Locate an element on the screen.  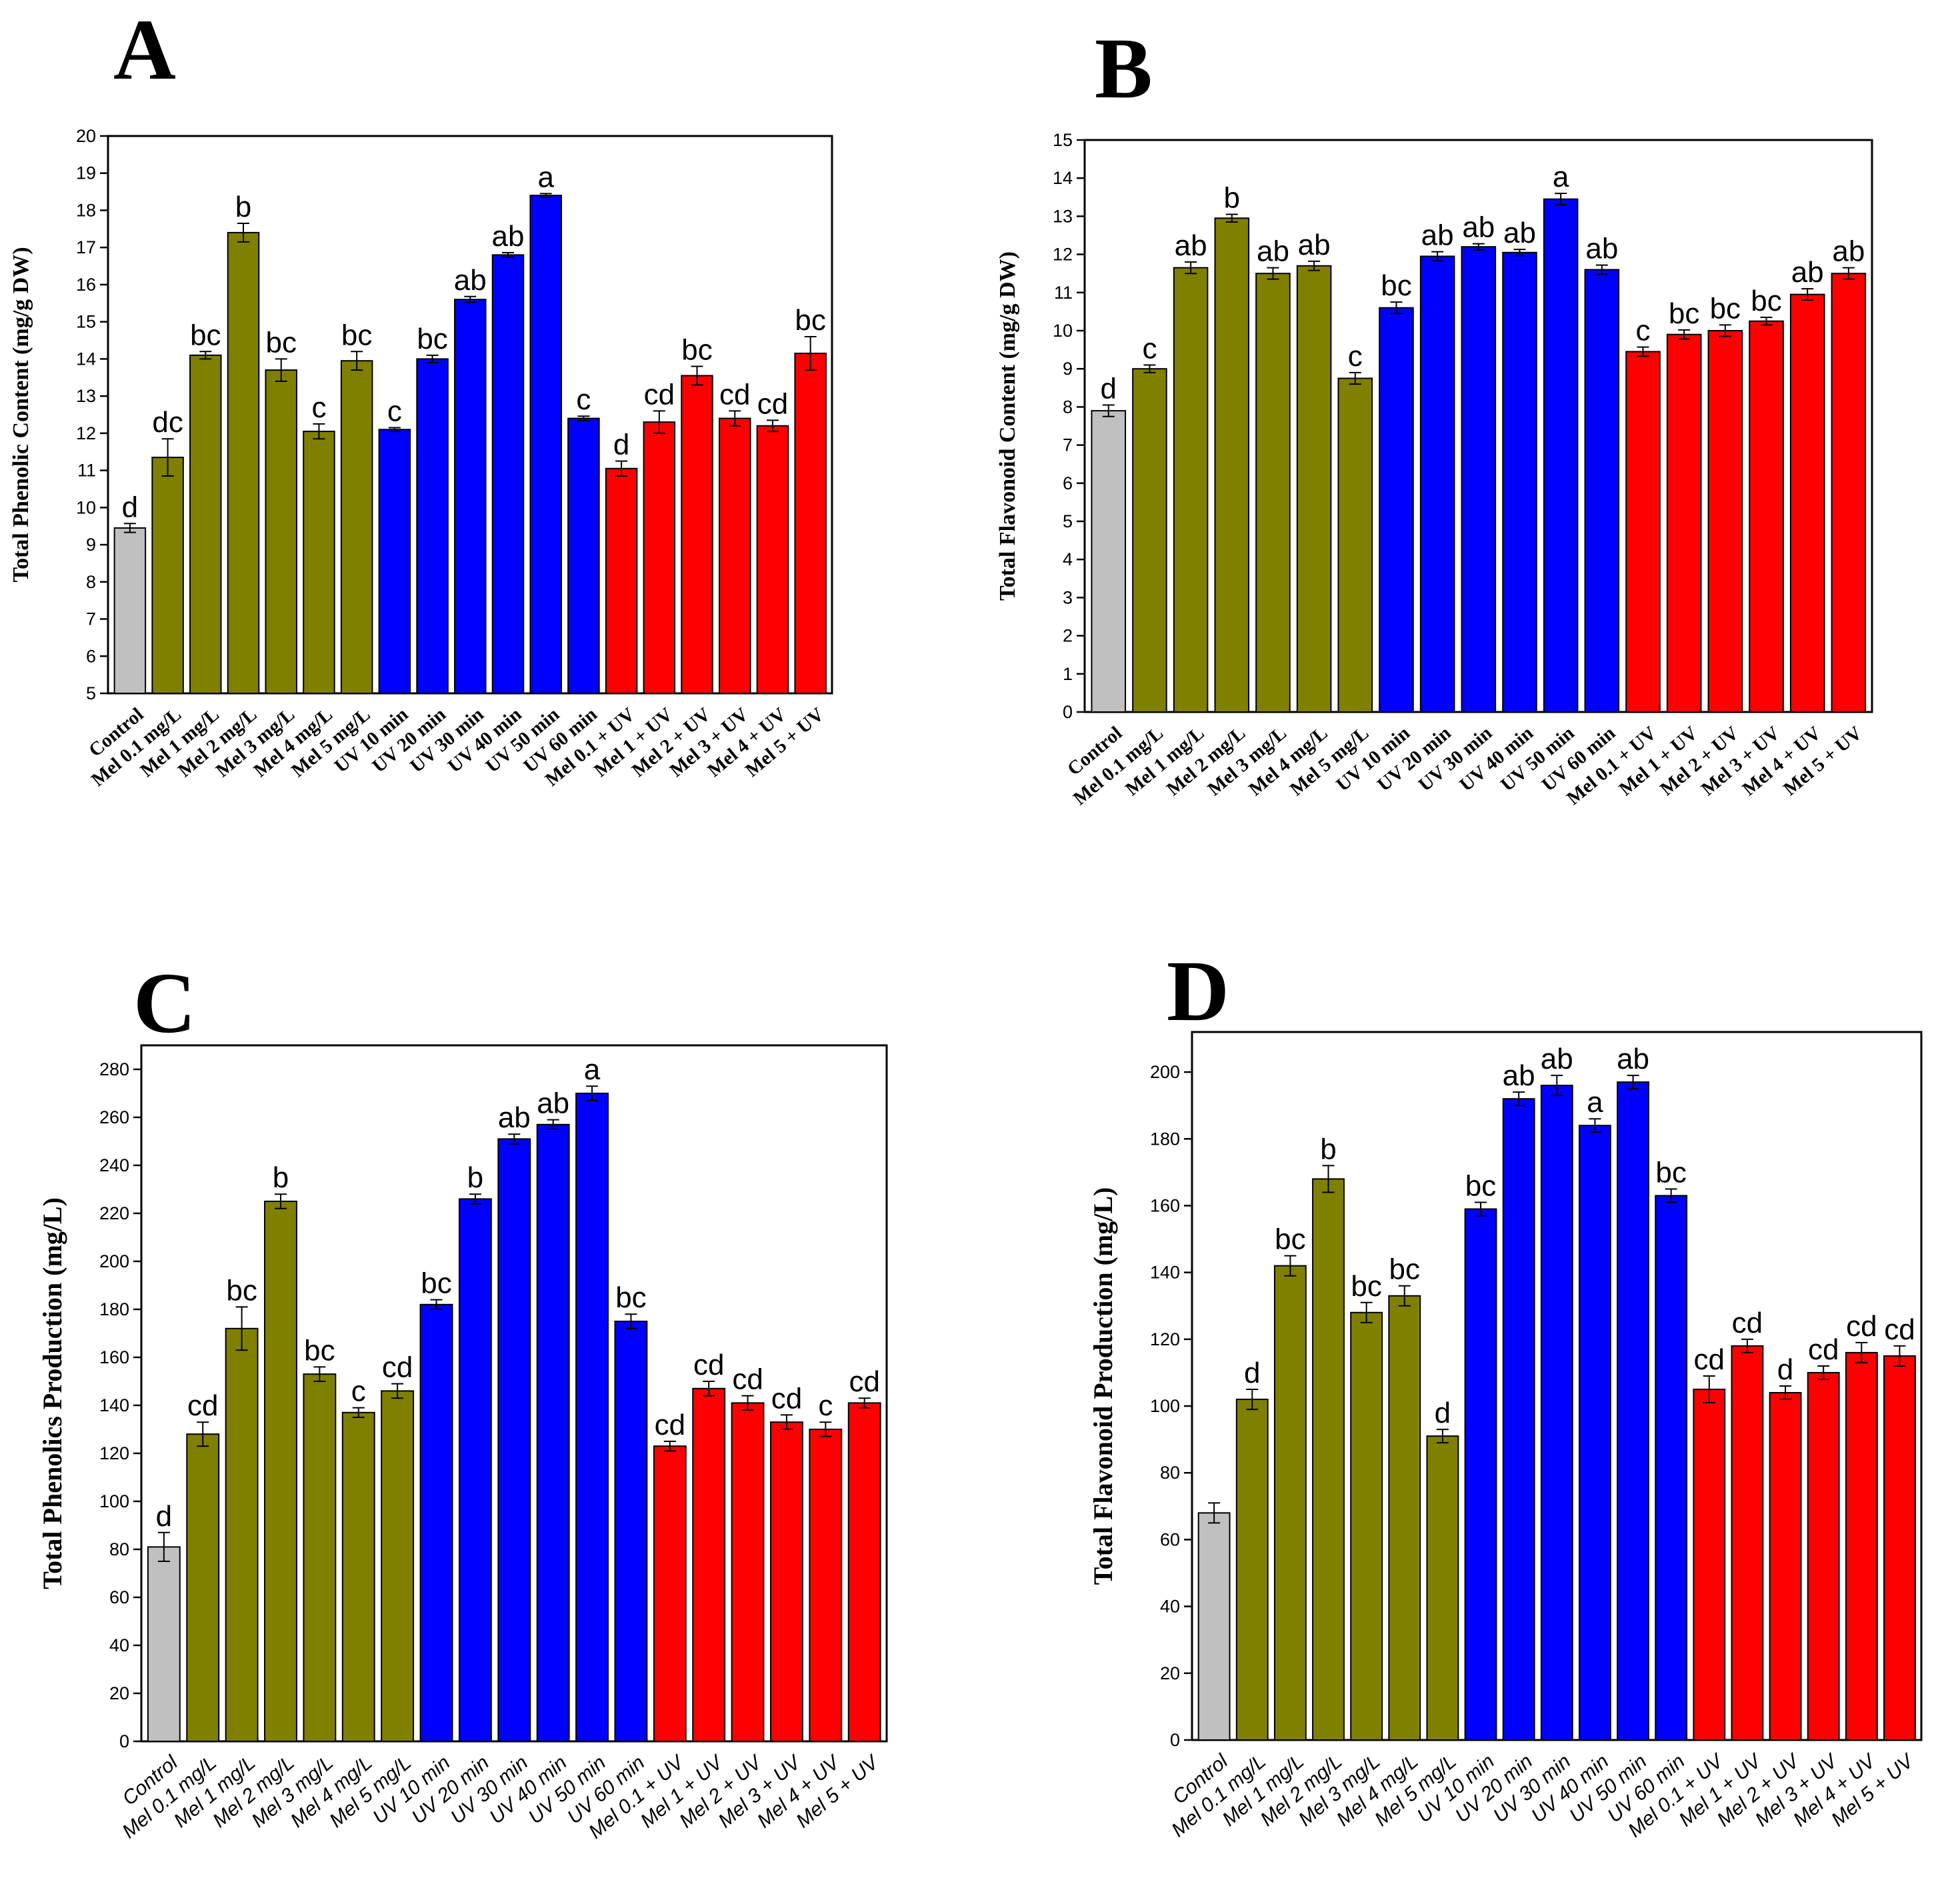
y-tick-label: 6 is located at coordinates (1068, 483).